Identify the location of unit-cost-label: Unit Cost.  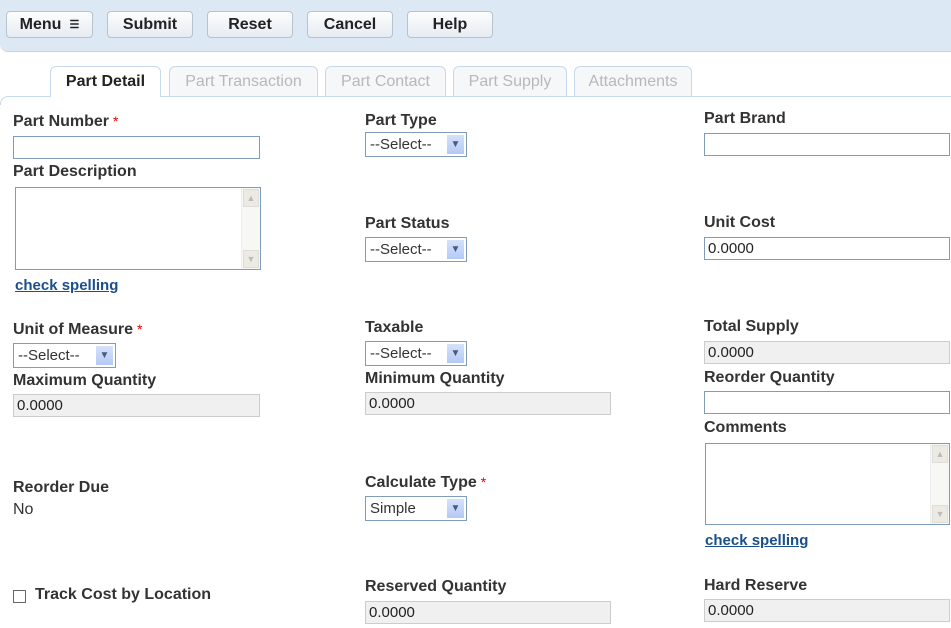
(740, 222).